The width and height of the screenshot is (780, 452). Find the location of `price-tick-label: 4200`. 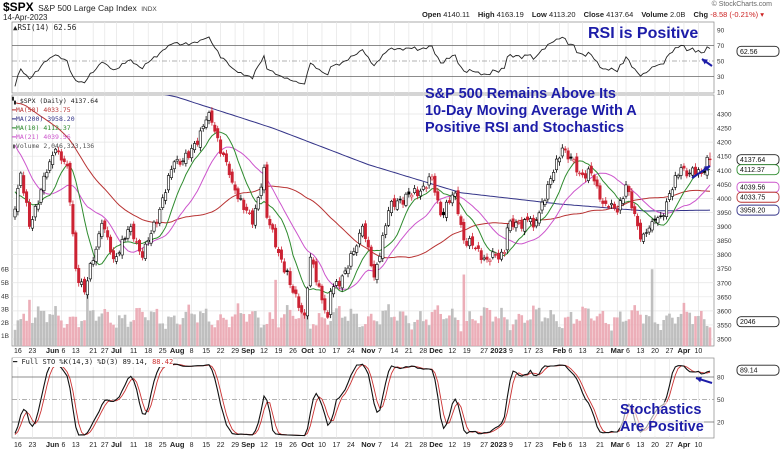

price-tick-label: 4200 is located at coordinates (724, 143).